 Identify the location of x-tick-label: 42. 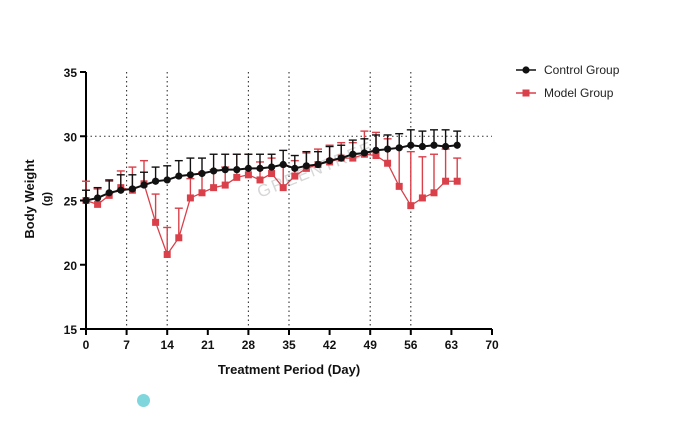
(330, 345).